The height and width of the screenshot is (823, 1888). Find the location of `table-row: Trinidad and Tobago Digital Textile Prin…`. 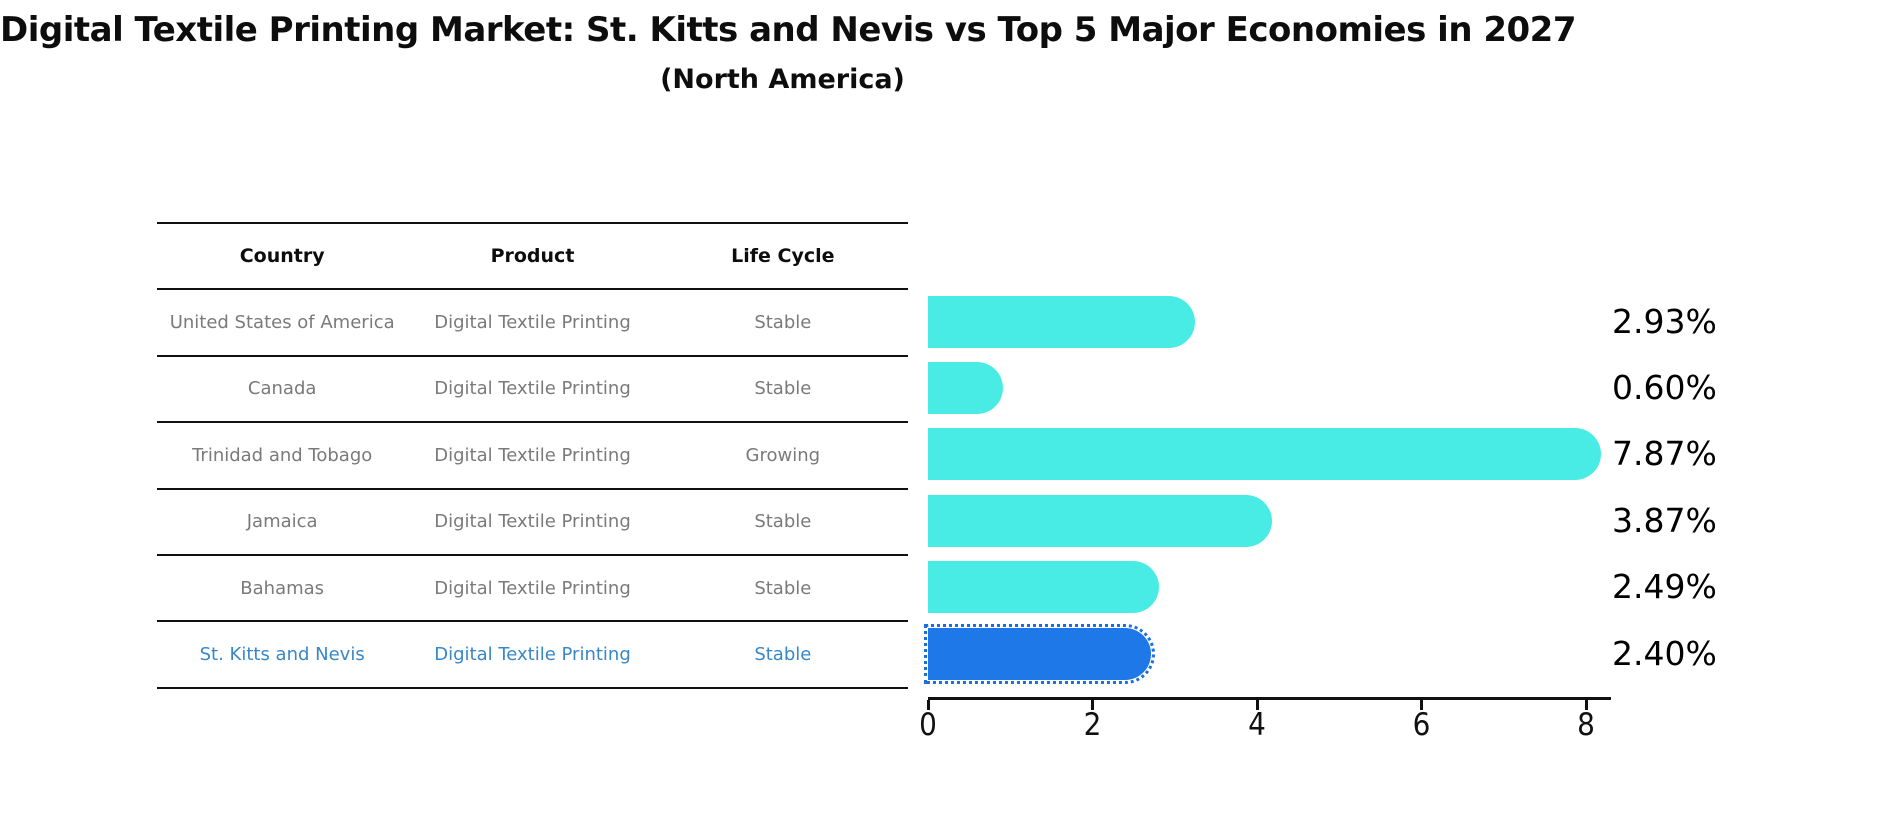

table-row: Trinidad and Tobago Digital Textile Prin… is located at coordinates (532, 454).